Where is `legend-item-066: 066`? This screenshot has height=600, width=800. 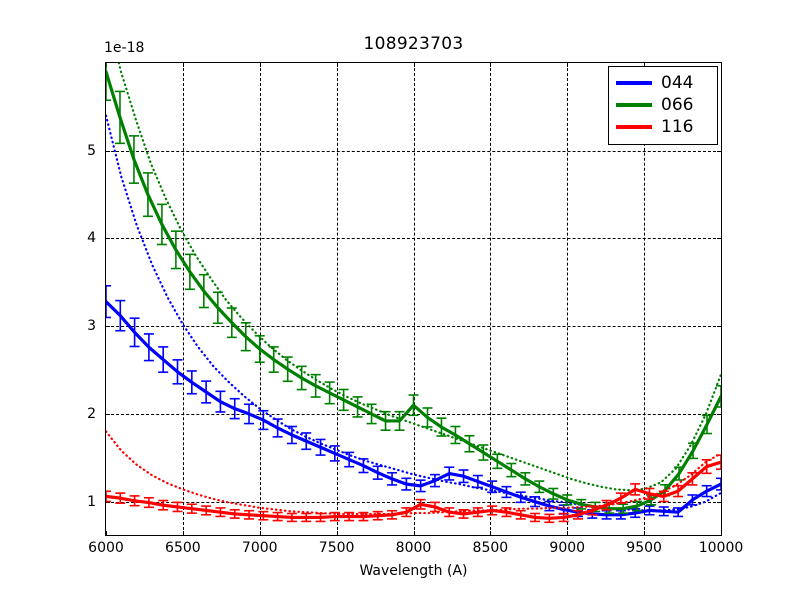
legend-item-066: 066 is located at coordinates (663, 105).